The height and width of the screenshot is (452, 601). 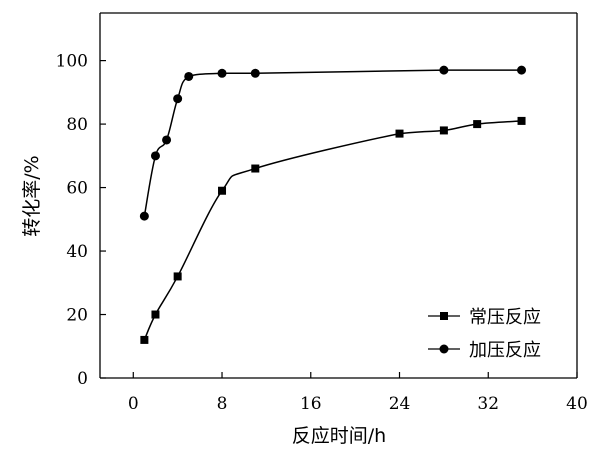 I want to click on y-tick-label-2: 40, so click(x=77, y=252).